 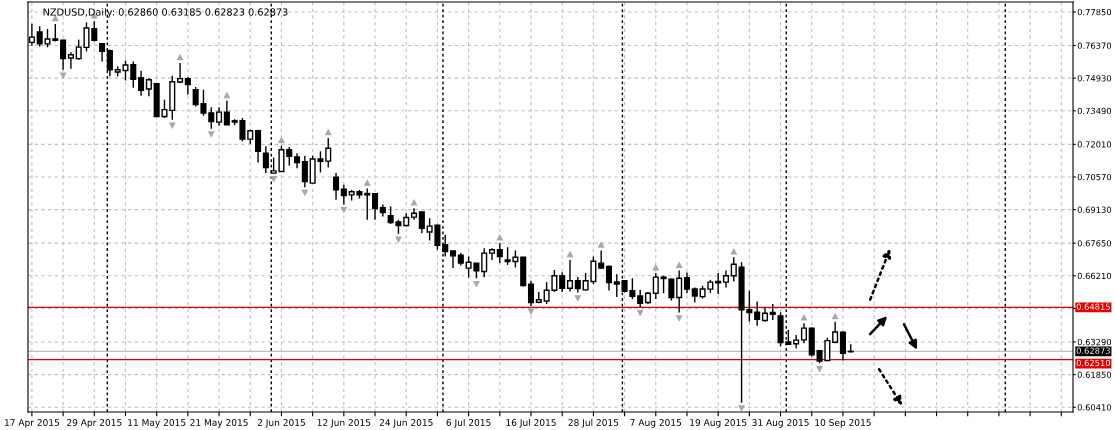 I want to click on y-tick-label: 0.73490, so click(x=1094, y=111).